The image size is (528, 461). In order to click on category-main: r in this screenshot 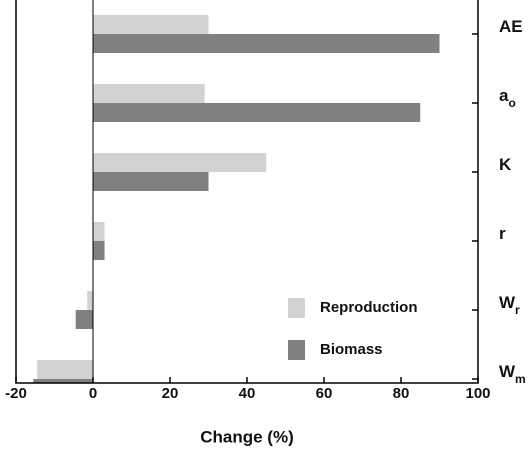, I will do `click(502, 233)`.